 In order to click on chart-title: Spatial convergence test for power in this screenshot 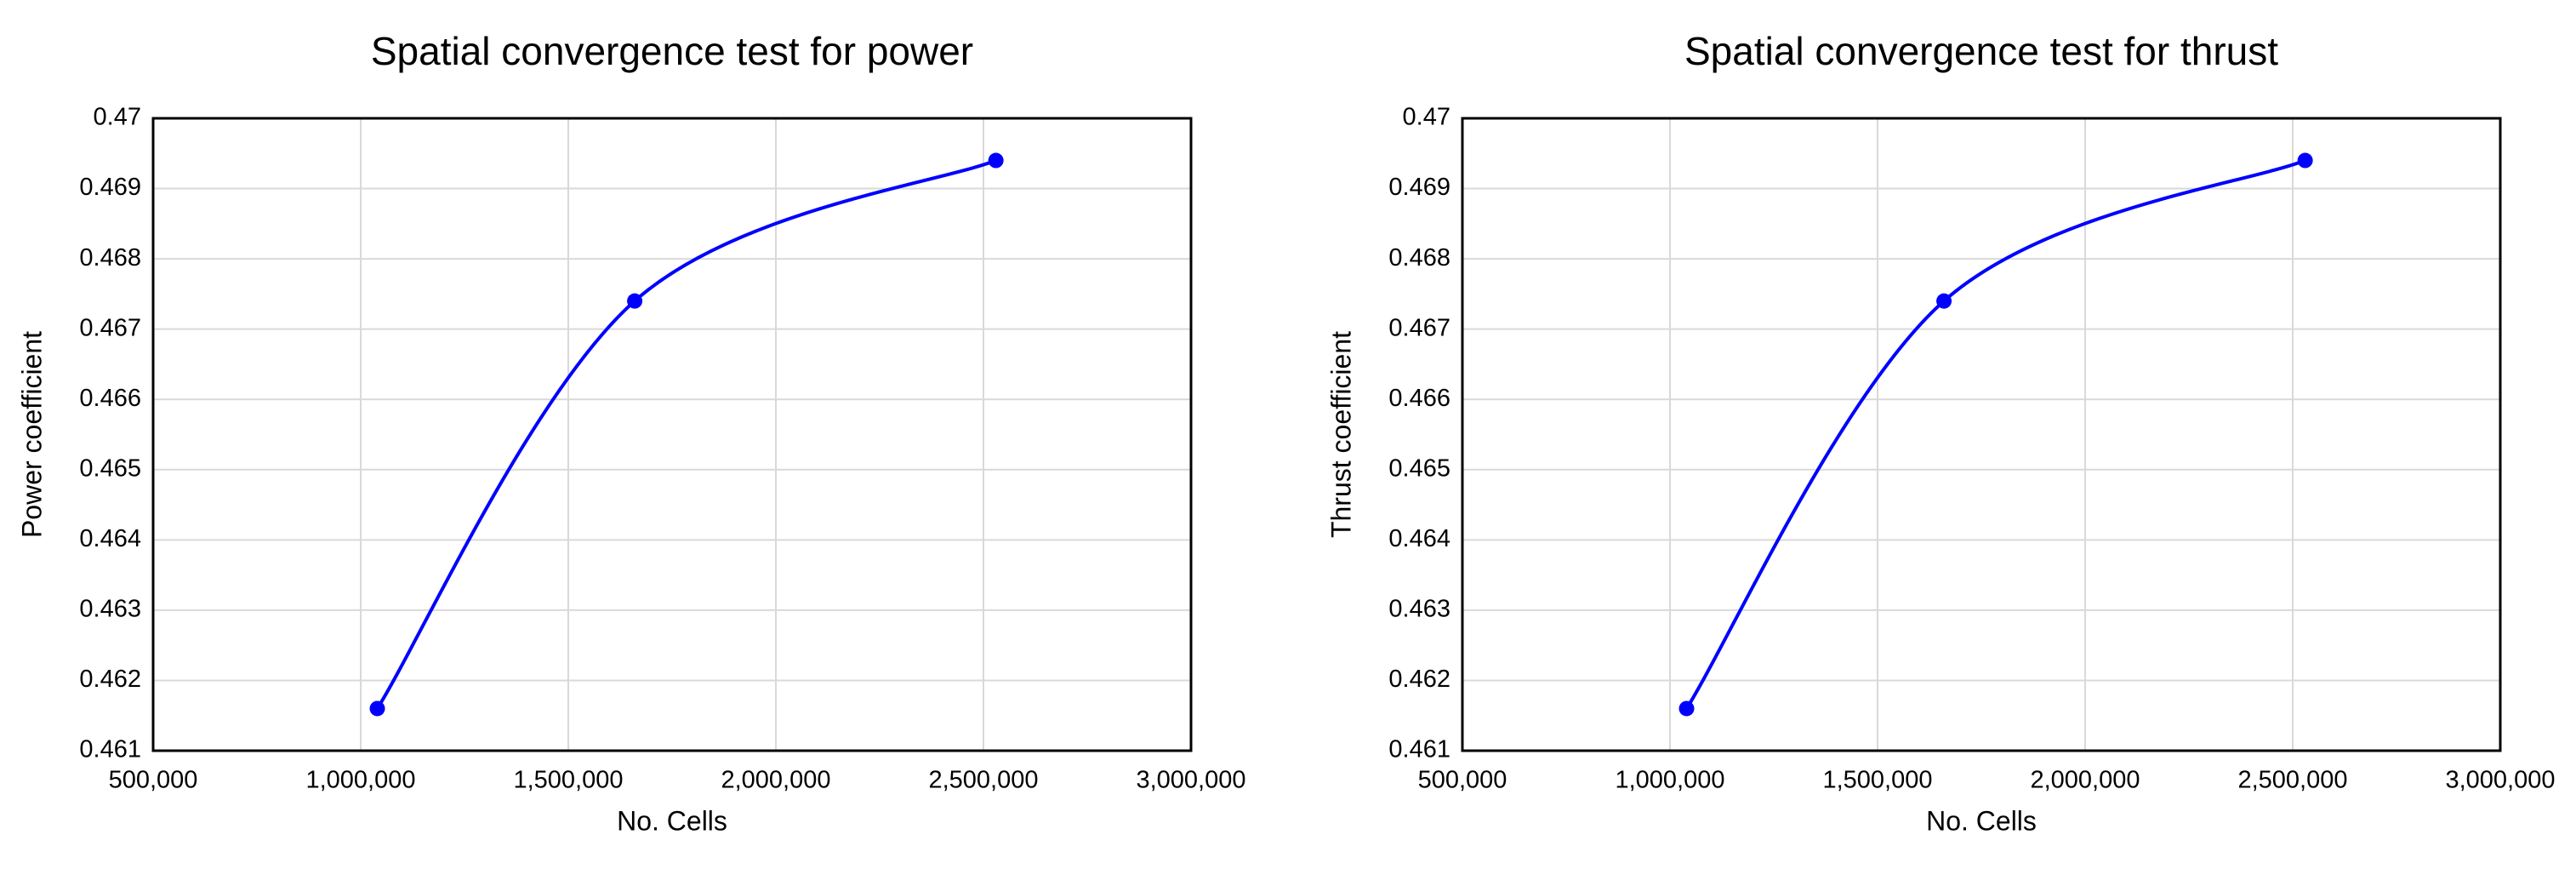, I will do `click(672, 51)`.